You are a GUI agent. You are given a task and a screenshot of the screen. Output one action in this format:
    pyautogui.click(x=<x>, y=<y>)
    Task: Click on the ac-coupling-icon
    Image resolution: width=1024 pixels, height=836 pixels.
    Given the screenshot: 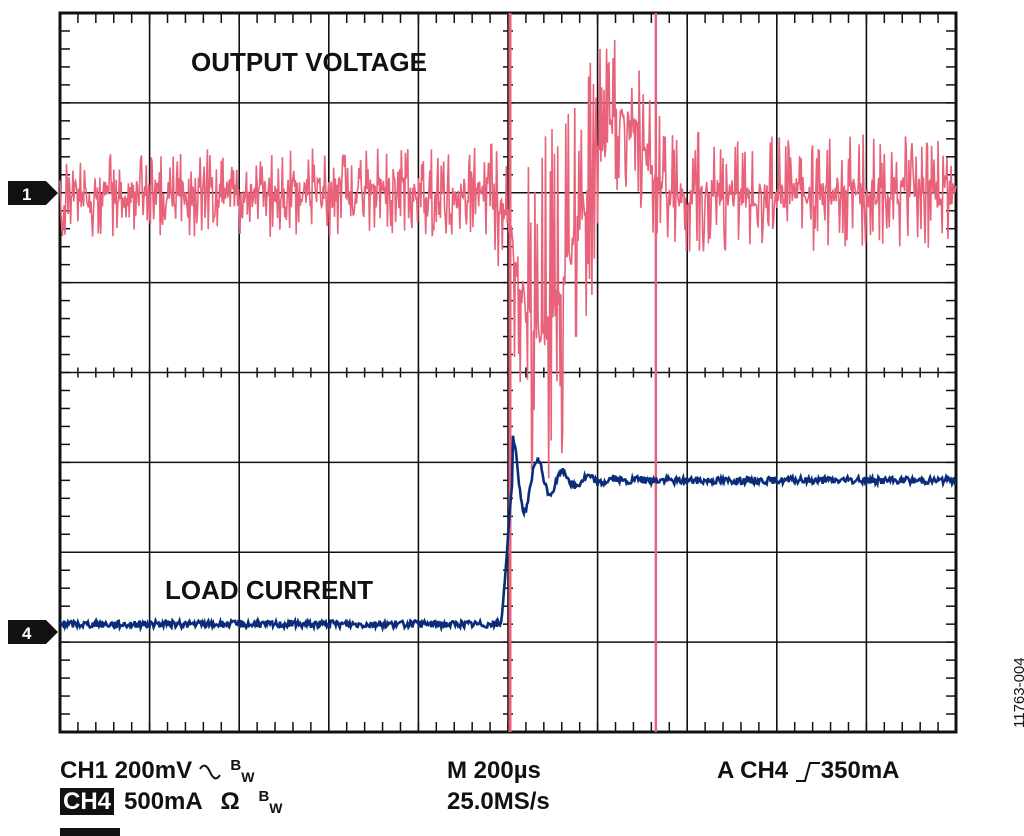 What is the action you would take?
    pyautogui.click(x=209, y=771)
    